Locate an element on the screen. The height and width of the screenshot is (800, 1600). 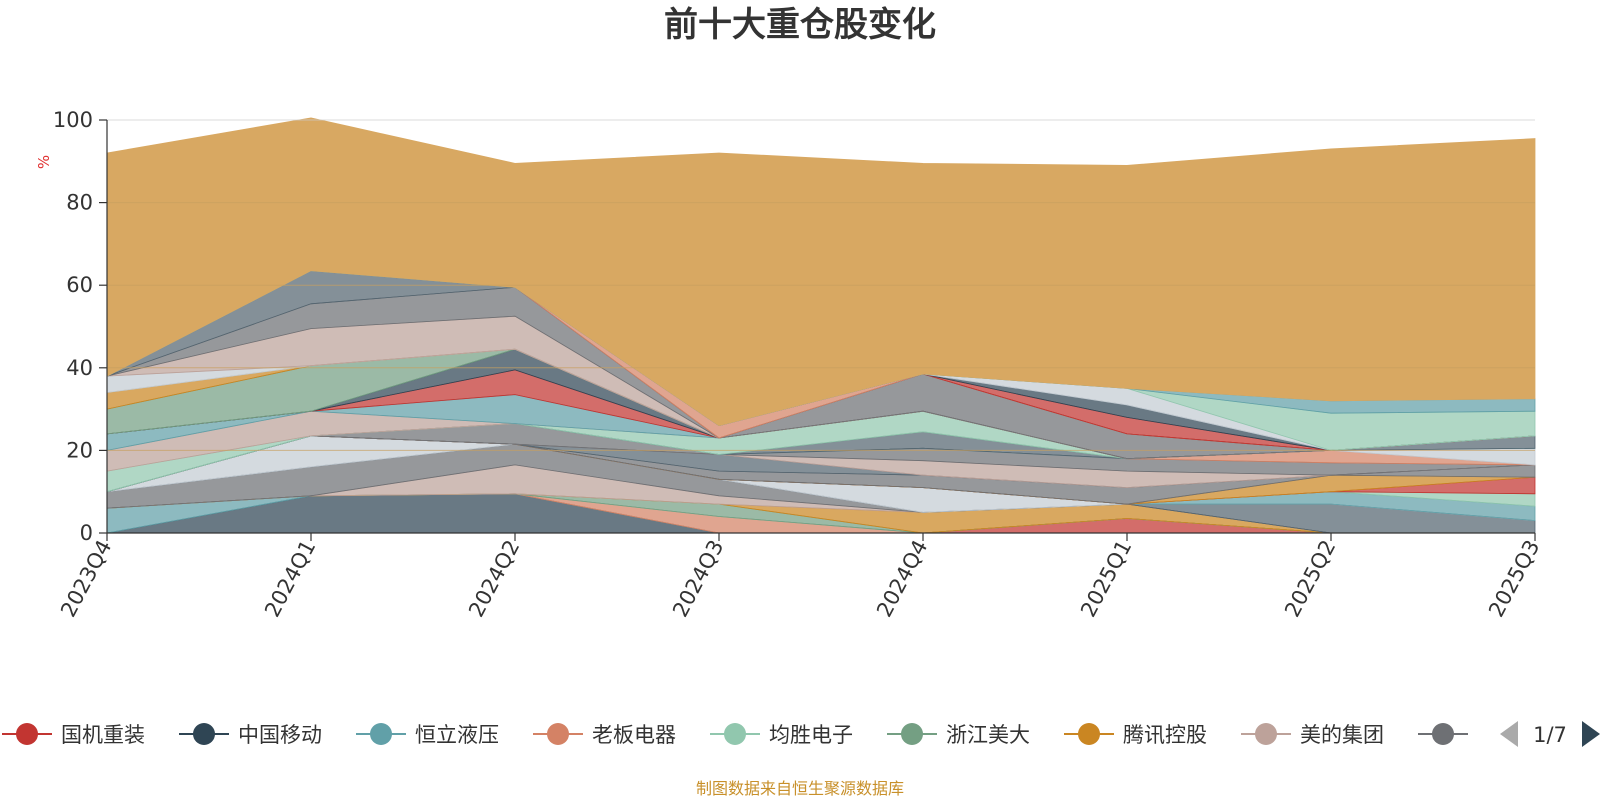
y-tick-label: 40 is located at coordinates (79, 368).